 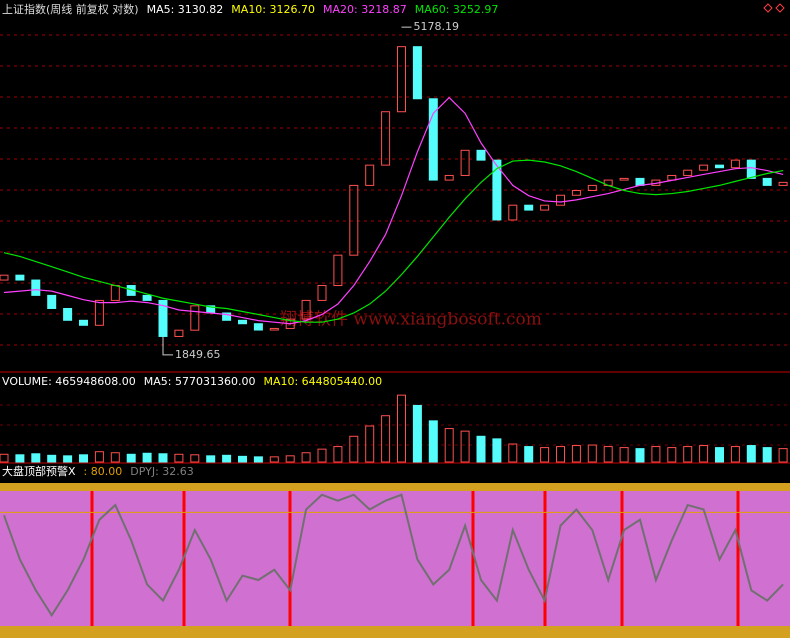 What do you see at coordinates (69, 381) in the screenshot?
I see `legend-entry: VOLUME: 465948608.00` at bounding box center [69, 381].